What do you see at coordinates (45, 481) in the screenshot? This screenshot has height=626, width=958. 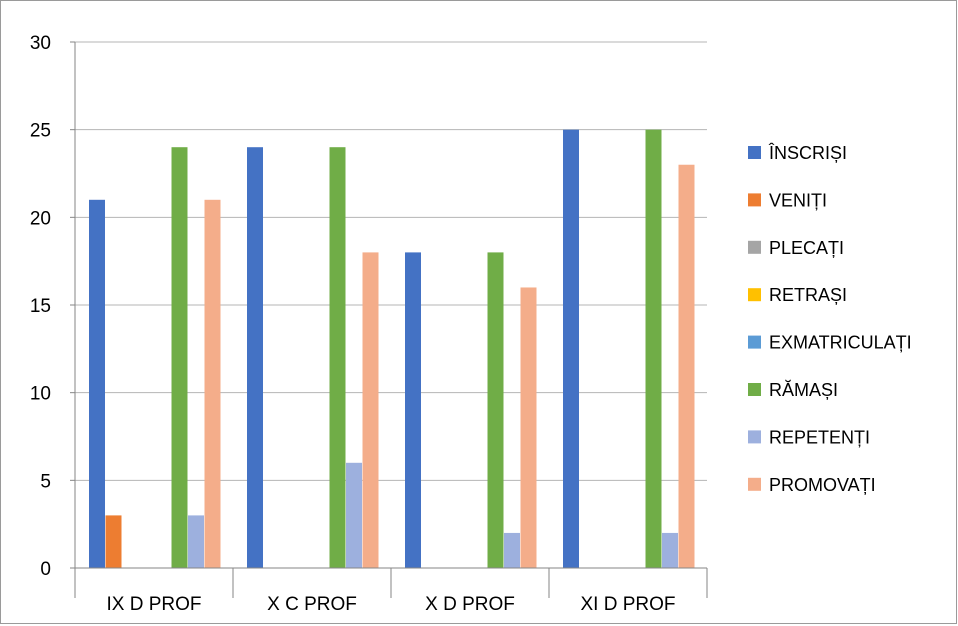 I see `y-tick-label: 5` at bounding box center [45, 481].